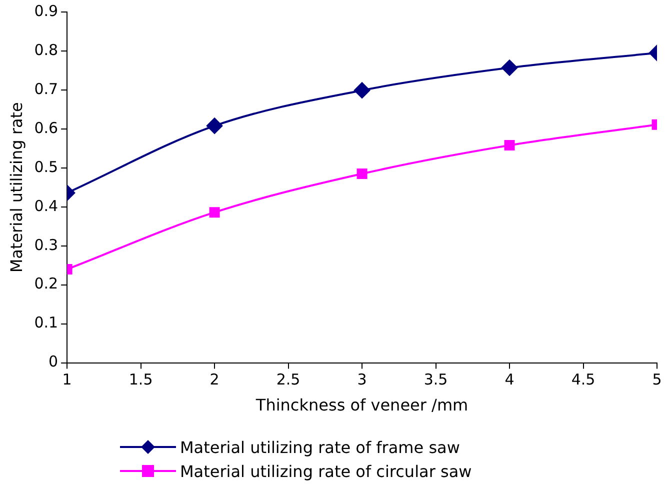  I want to click on x-axis-title: Thinckness of veneer /mm, so click(361, 405).